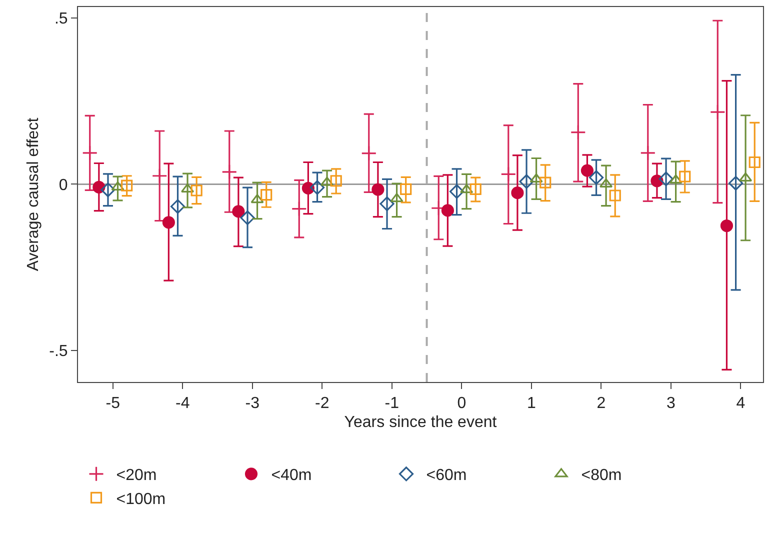 This screenshot has width=765, height=542. I want to click on x-tick-label: -3, so click(252, 403).